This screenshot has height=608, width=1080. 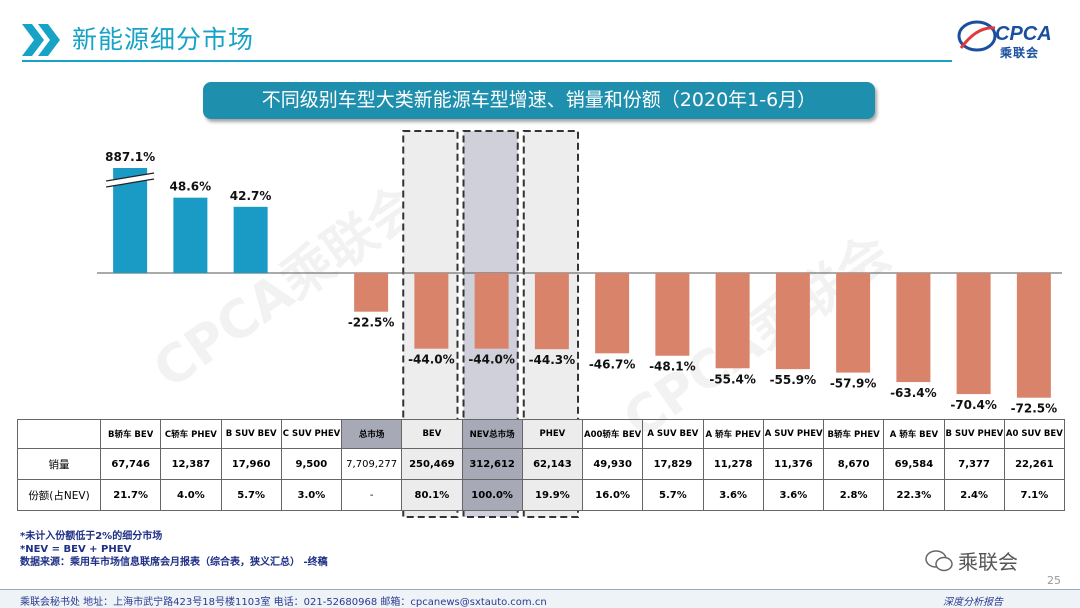 I want to click on column-header-A-轿车-PHEV: A 轿车 PHEV, so click(x=733, y=434).